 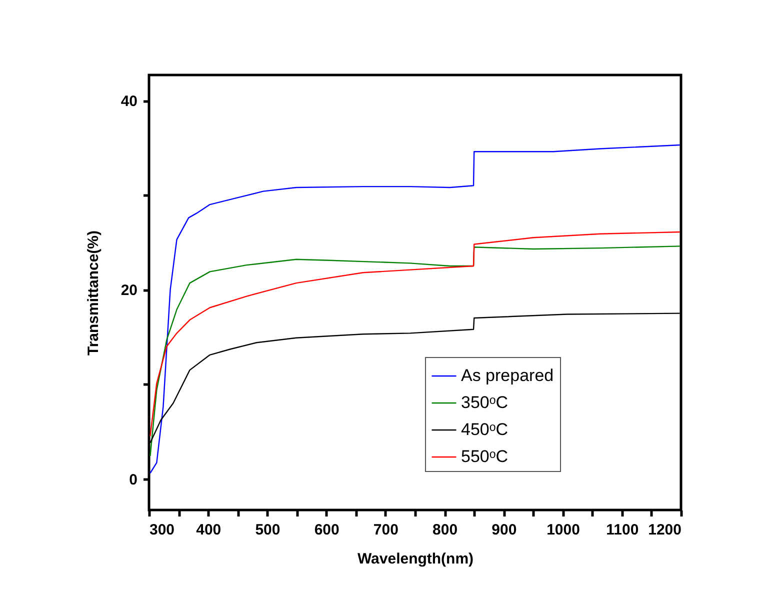 What do you see at coordinates (133, 479) in the screenshot?
I see `y-tick-label: 0` at bounding box center [133, 479].